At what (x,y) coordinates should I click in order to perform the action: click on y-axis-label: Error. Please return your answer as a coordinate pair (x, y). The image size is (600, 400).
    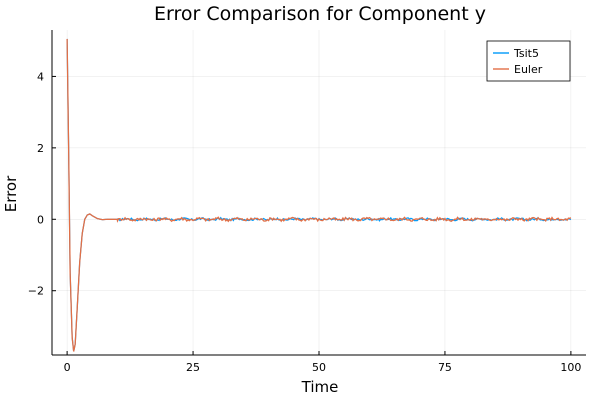
    Looking at the image, I should click on (11, 193).